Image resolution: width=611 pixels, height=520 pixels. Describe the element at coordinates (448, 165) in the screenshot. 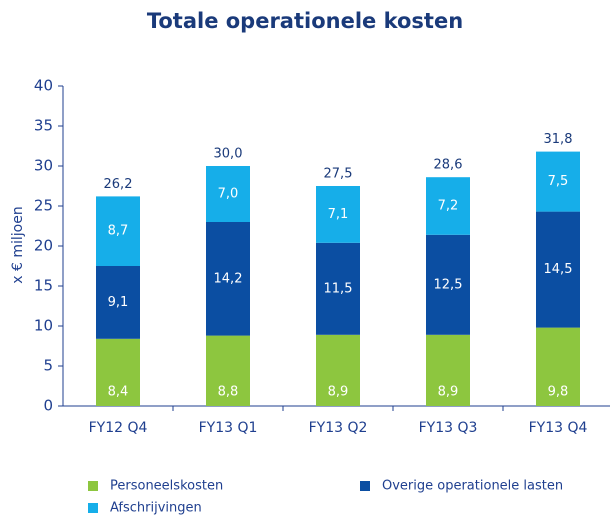

I see `total-label: 28,6` at that location.